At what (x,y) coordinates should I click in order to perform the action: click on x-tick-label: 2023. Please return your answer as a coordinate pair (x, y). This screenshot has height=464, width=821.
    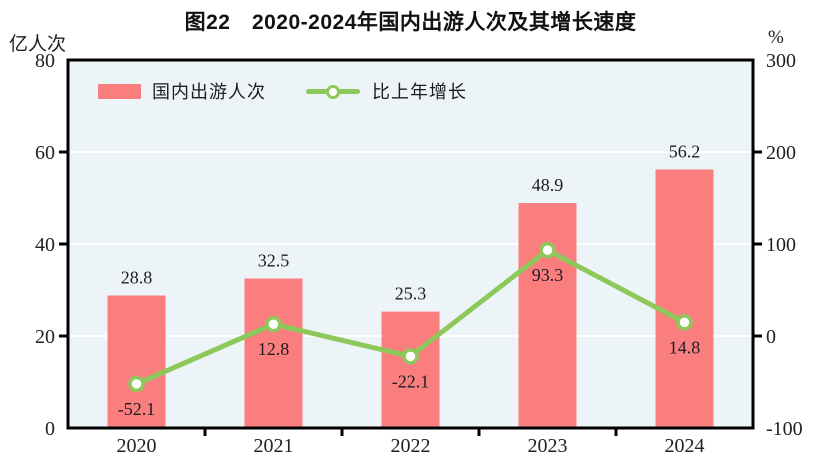
    Looking at the image, I should click on (548, 446).